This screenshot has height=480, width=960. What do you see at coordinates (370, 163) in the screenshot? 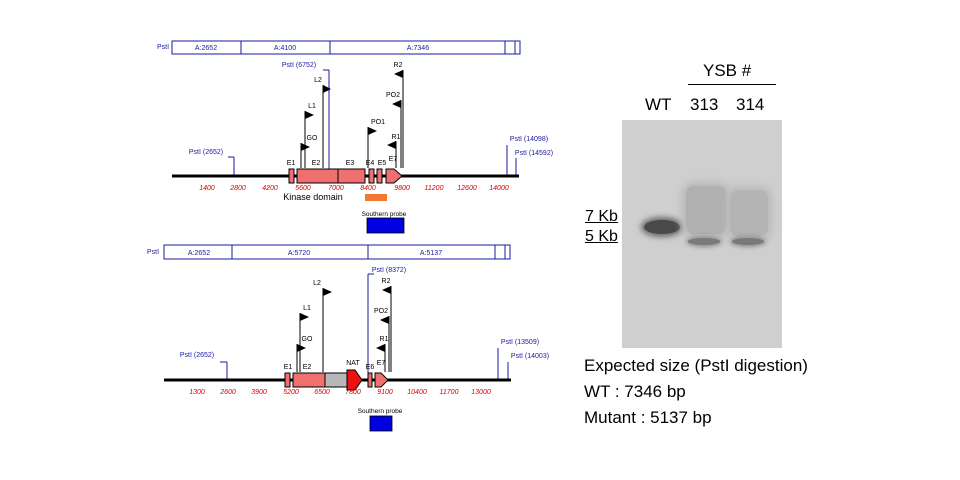
I see `wt-exon-label-e4: E4` at bounding box center [370, 163].